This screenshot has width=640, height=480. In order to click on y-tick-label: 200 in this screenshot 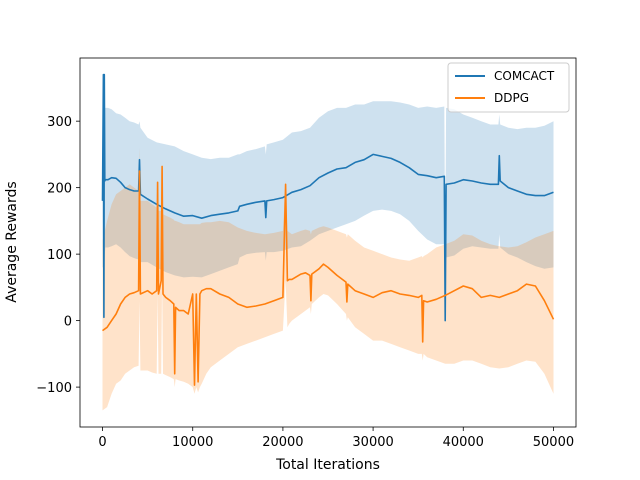, I will do `click(59, 189)`.